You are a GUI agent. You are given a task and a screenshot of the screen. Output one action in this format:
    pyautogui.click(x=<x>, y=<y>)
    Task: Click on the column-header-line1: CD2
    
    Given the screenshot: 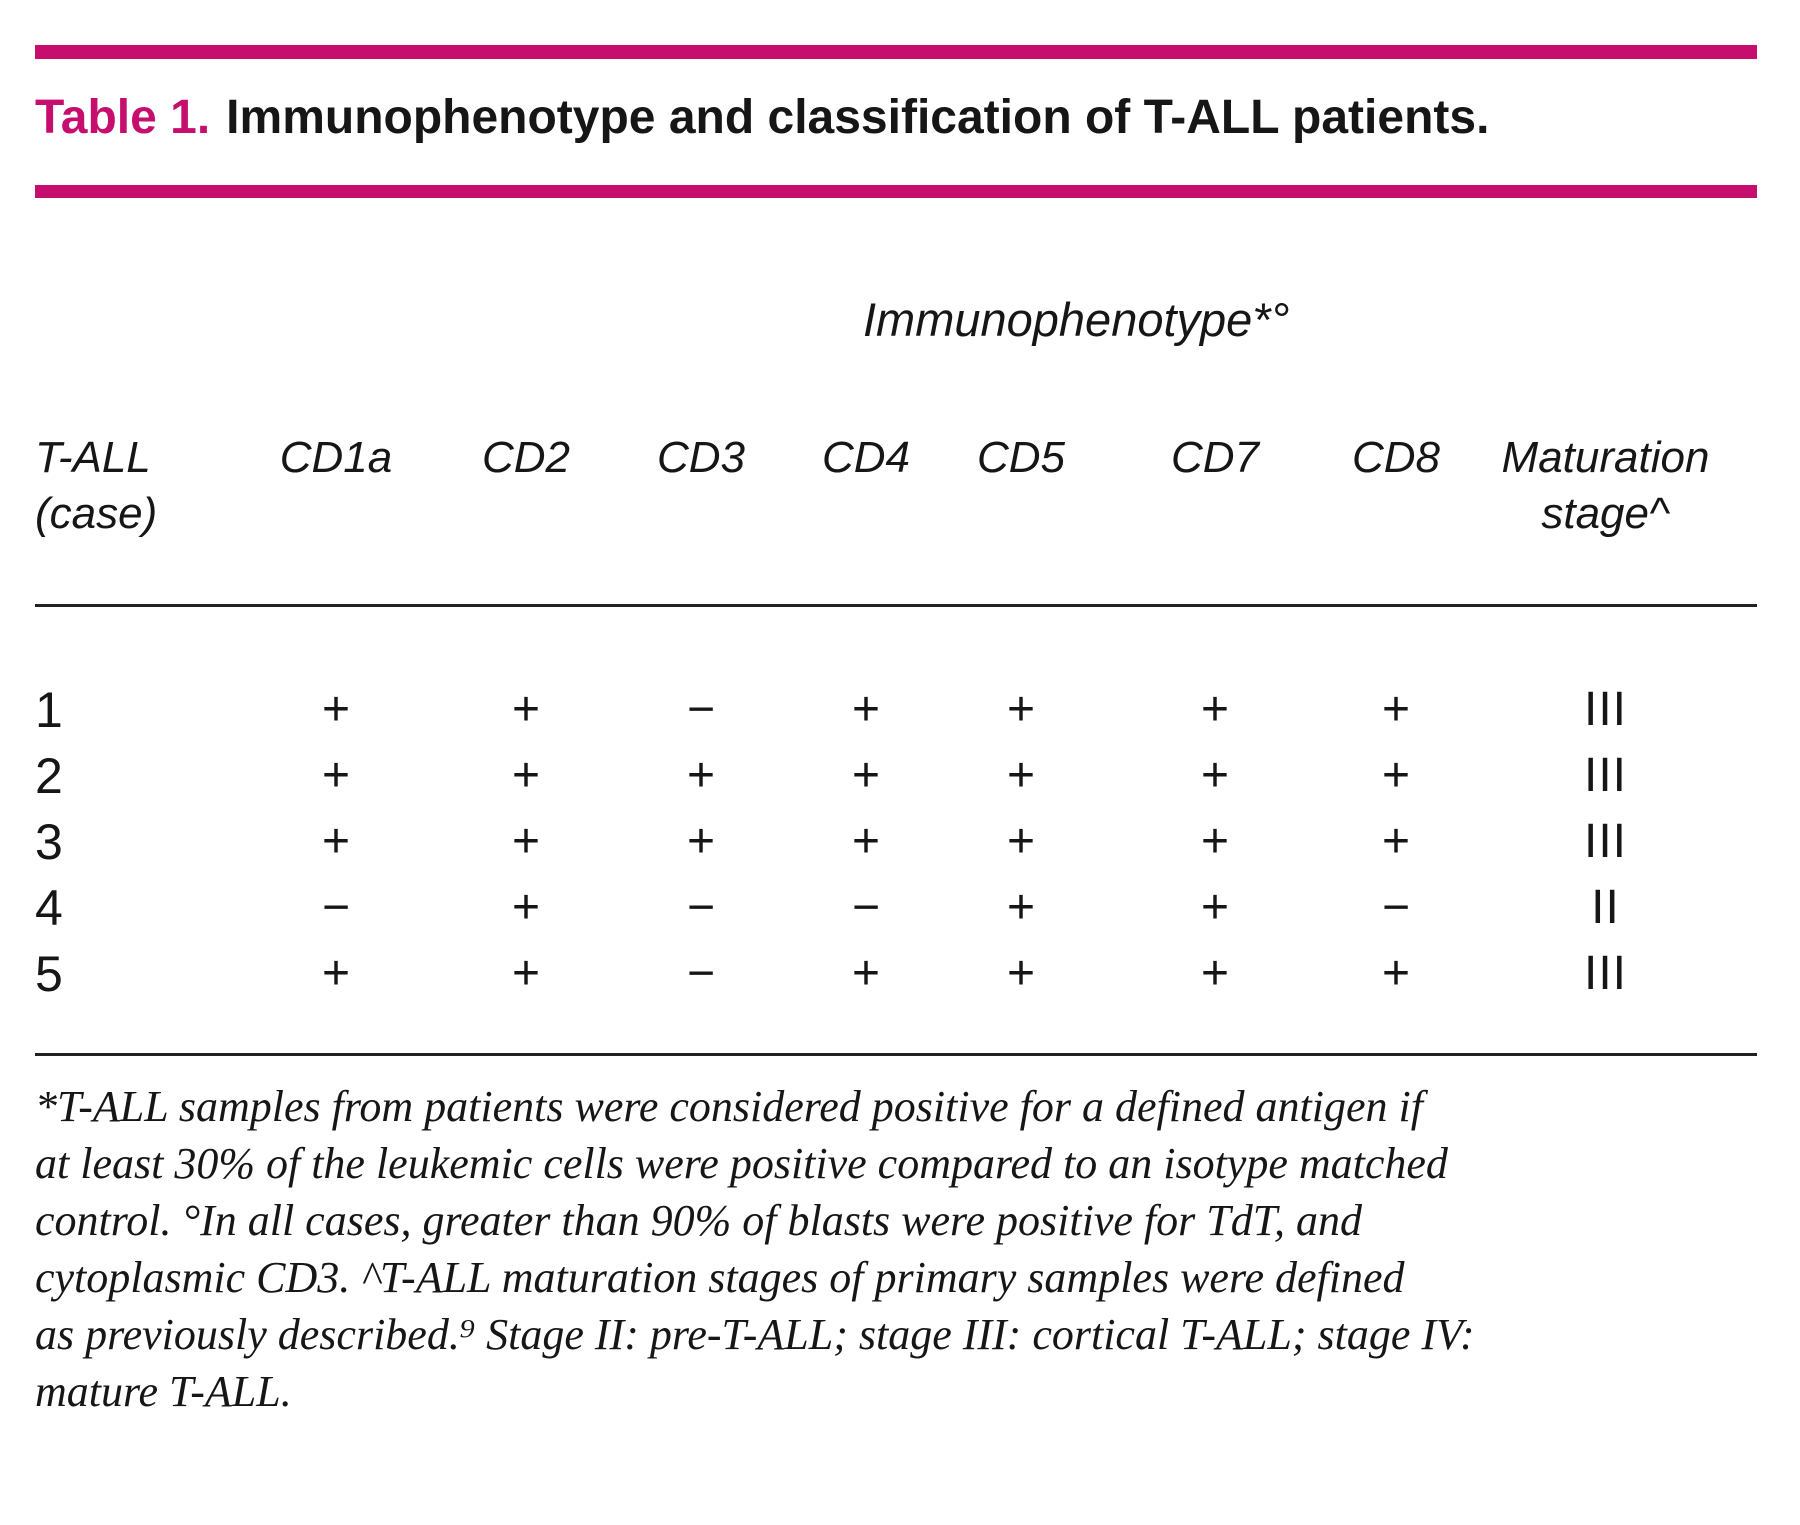 What is the action you would take?
    pyautogui.click(x=526, y=457)
    